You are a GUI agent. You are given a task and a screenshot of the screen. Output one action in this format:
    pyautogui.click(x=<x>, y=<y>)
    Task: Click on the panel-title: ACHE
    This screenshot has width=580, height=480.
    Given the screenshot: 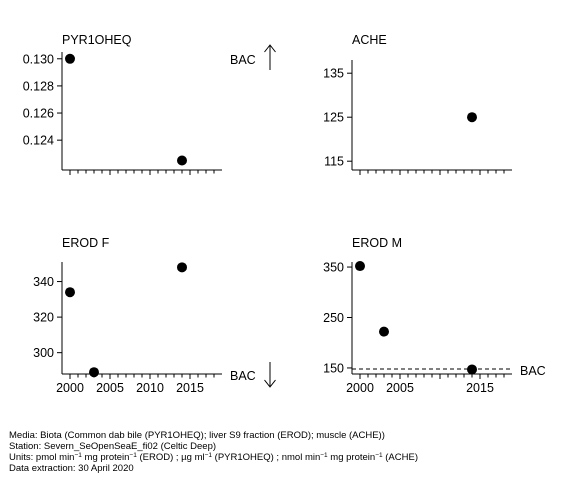 What is the action you would take?
    pyautogui.click(x=369, y=40)
    